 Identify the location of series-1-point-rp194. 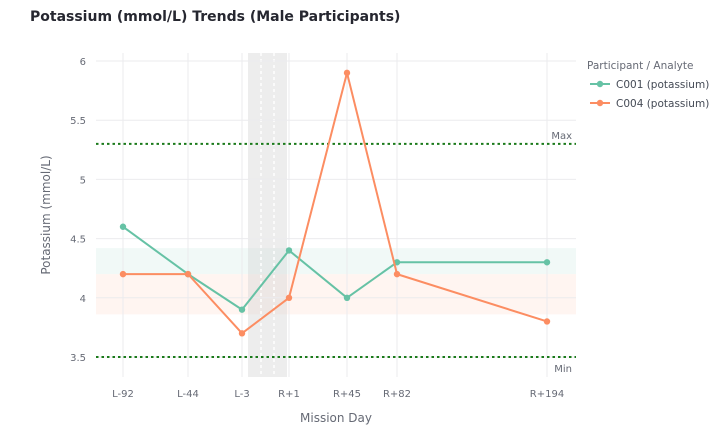
(547, 262).